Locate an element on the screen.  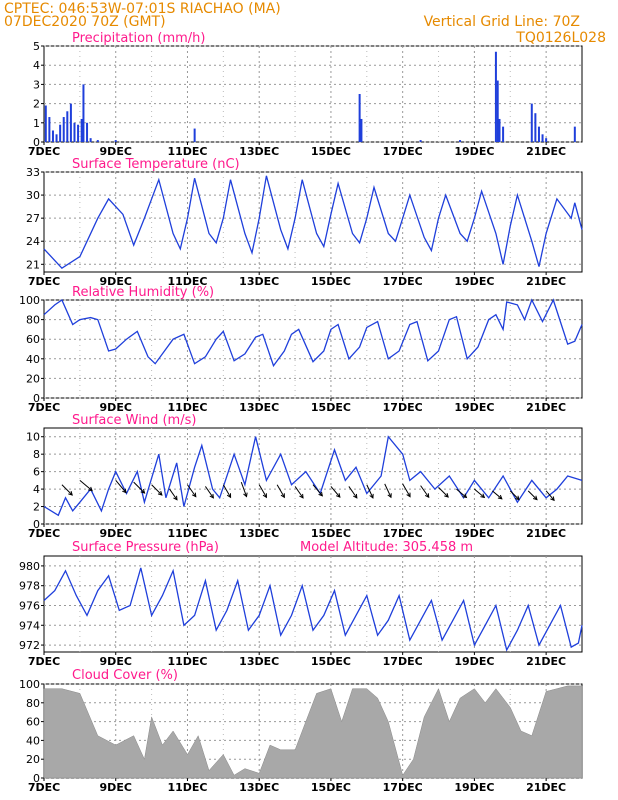
y-tick-label: 5 is located at coordinates (36, 46).